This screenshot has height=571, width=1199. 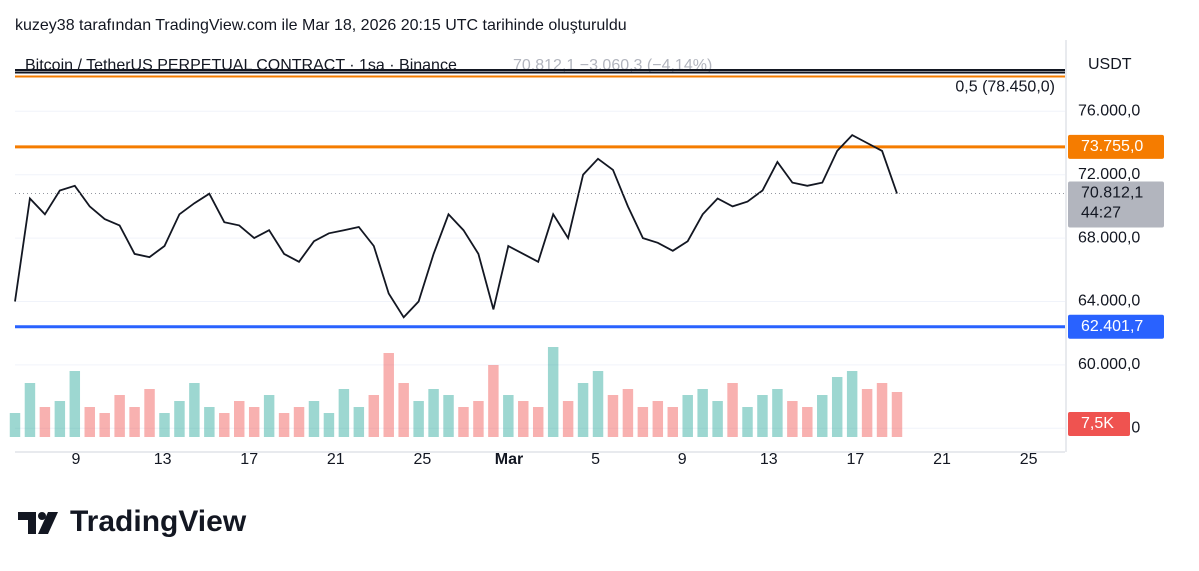 What do you see at coordinates (1109, 237) in the screenshot?
I see `y-tick-label: 68.000,0` at bounding box center [1109, 237].